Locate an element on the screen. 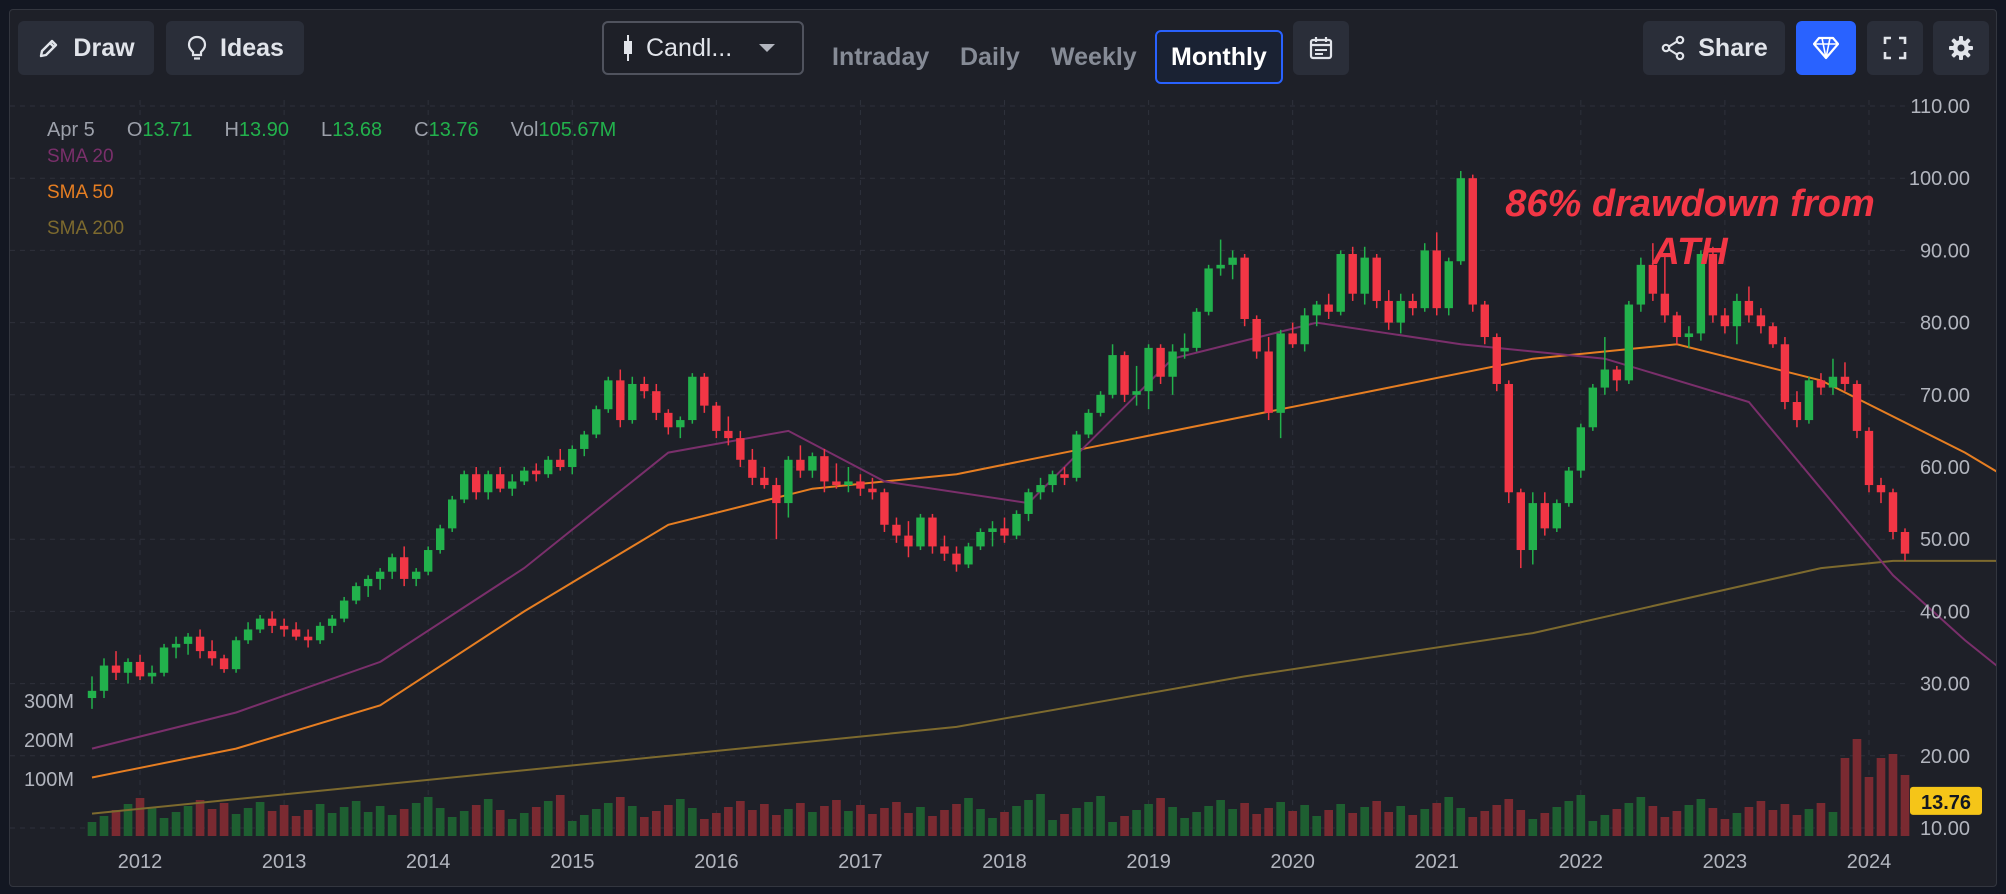  time-tick-label: 2013 is located at coordinates (284, 862).